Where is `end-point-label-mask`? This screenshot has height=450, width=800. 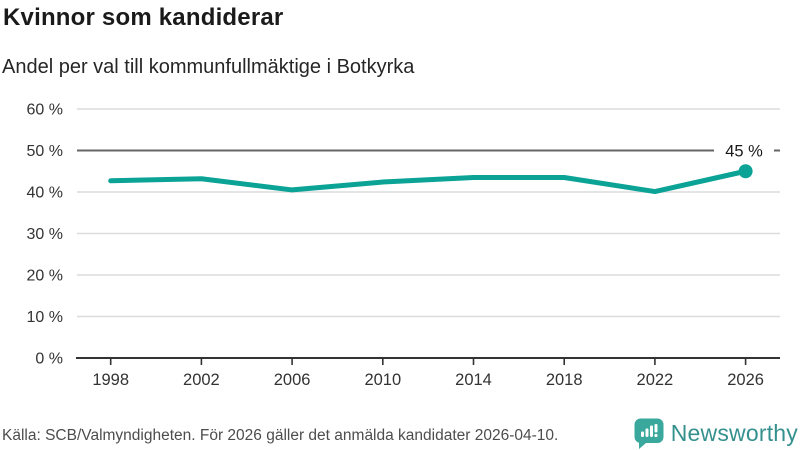
end-point-label-mask is located at coordinates (744, 150).